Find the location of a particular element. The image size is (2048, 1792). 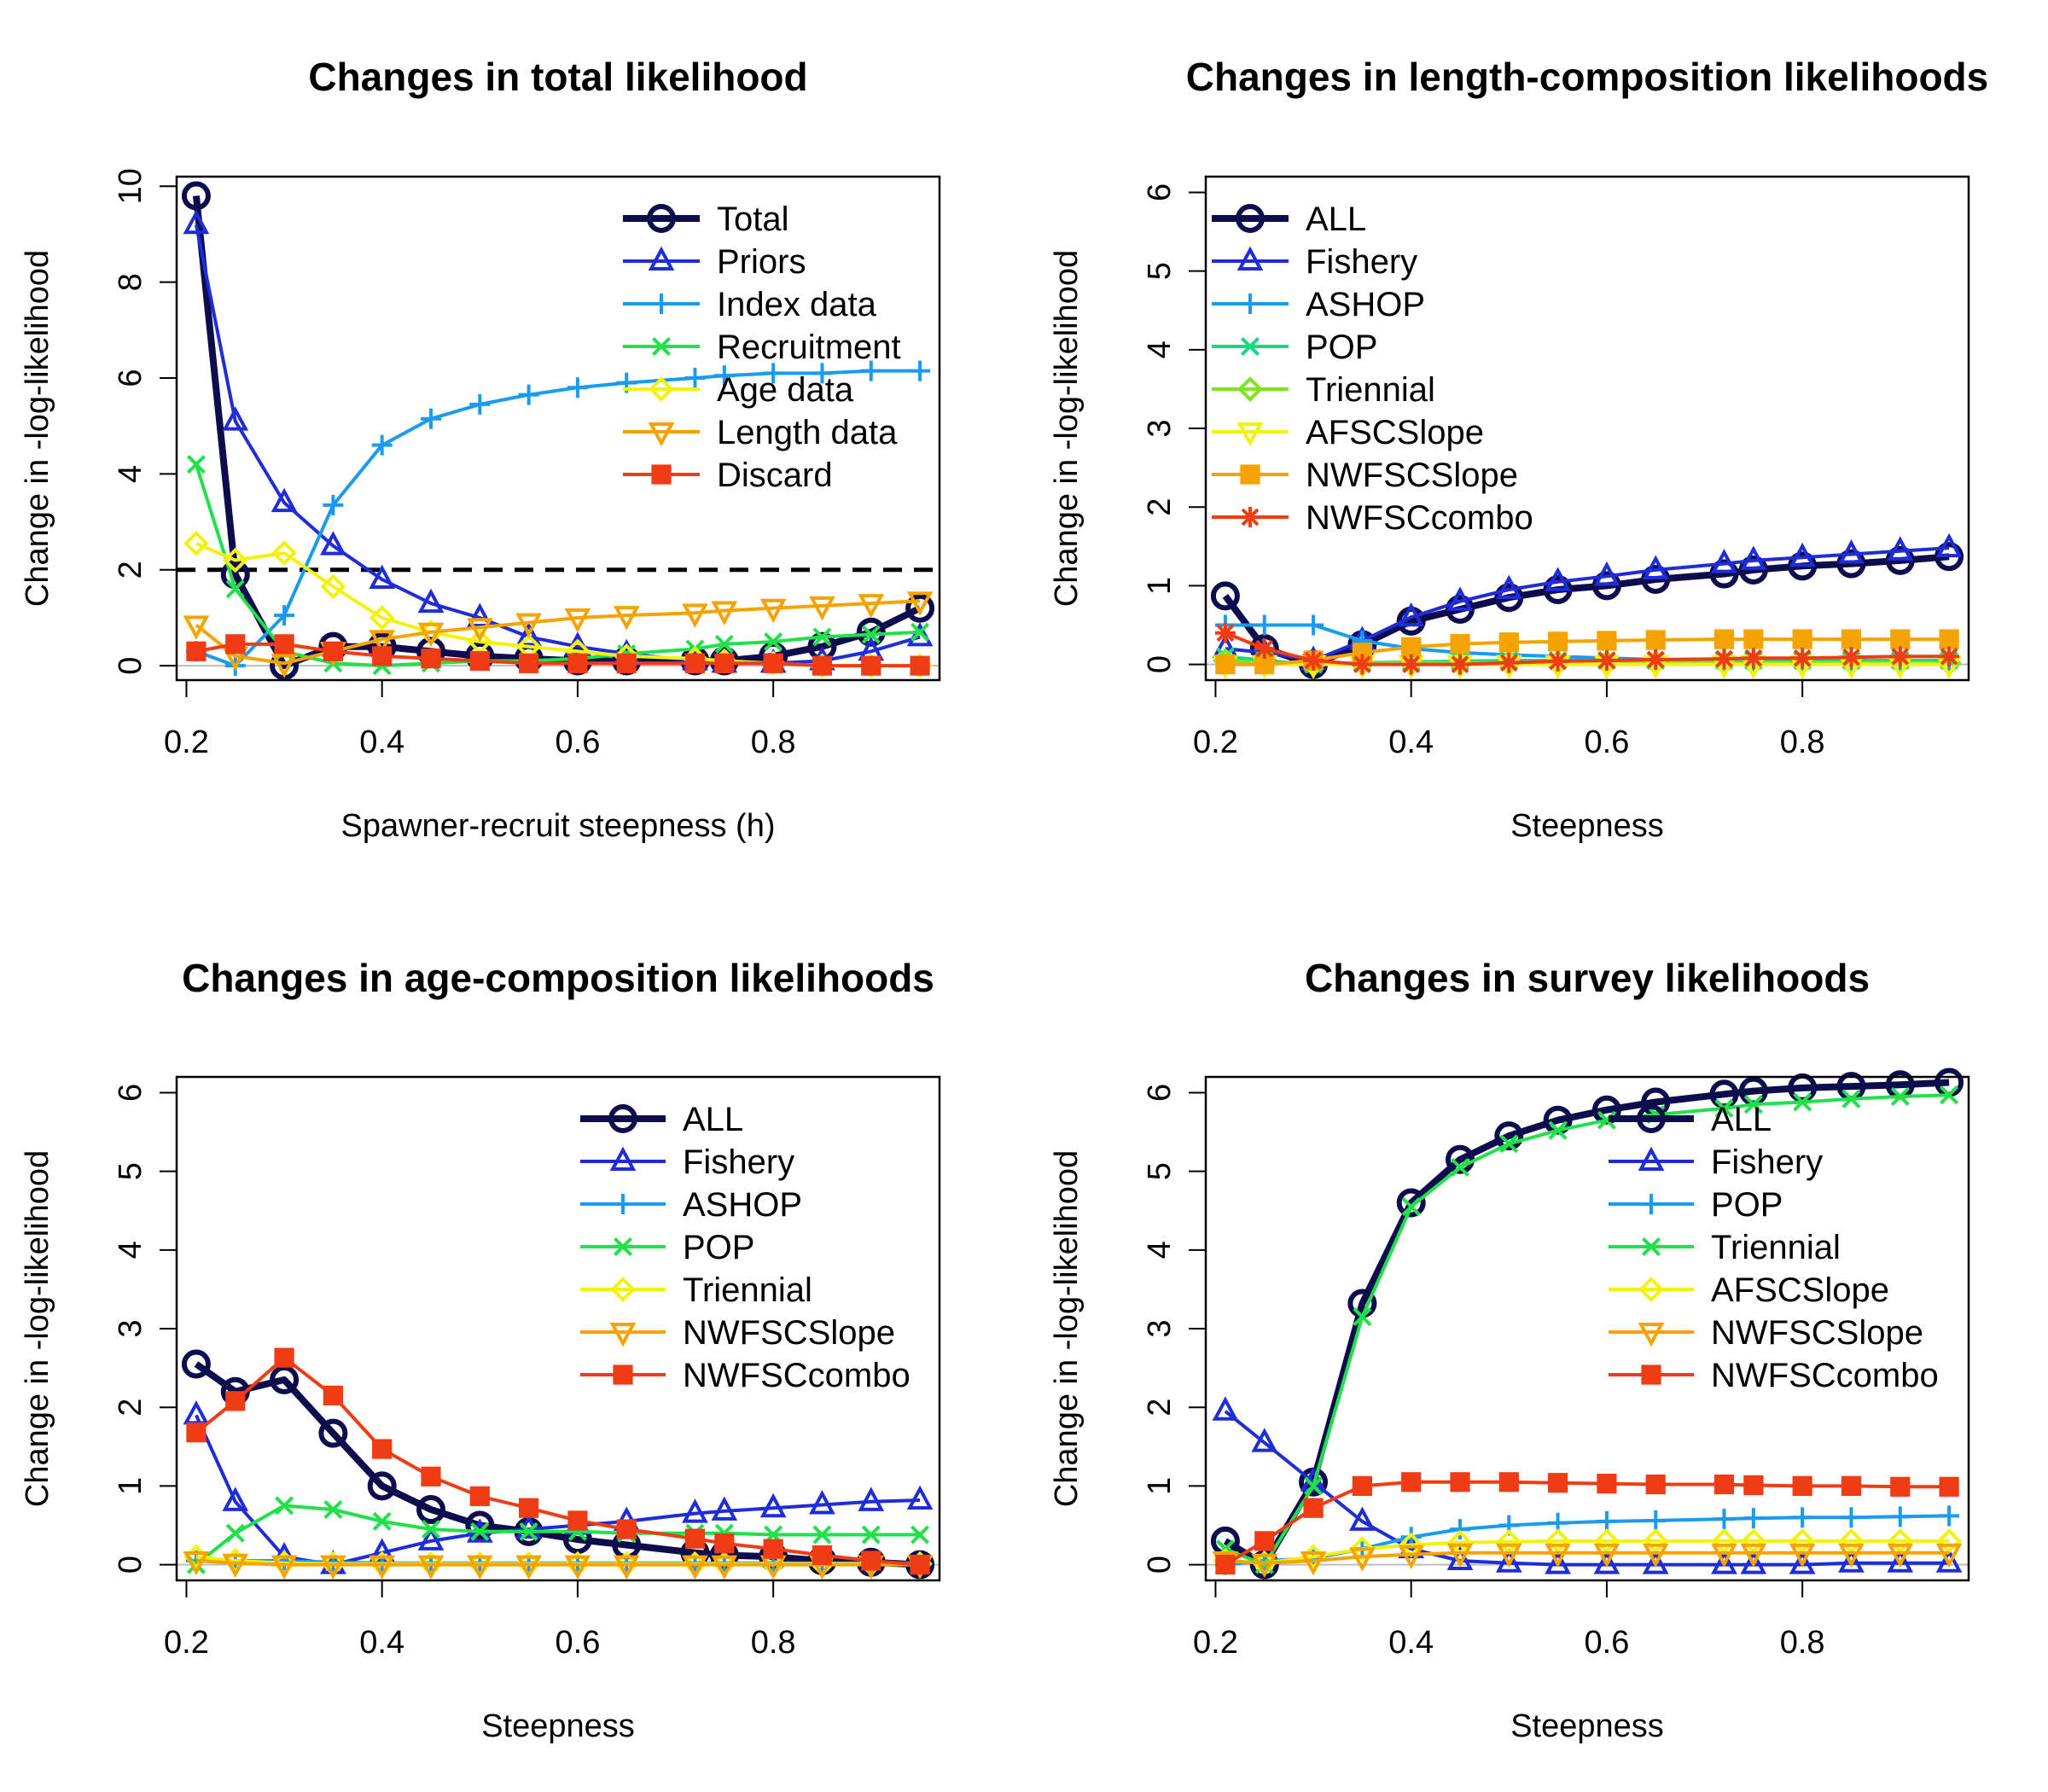

y-tick-label: 3 is located at coordinates (1160, 428).